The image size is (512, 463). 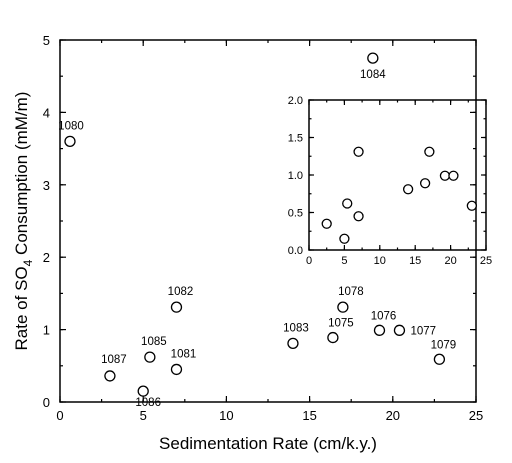 What do you see at coordinates (309, 415) in the screenshot?
I see `x-tick-label: 15` at bounding box center [309, 415].